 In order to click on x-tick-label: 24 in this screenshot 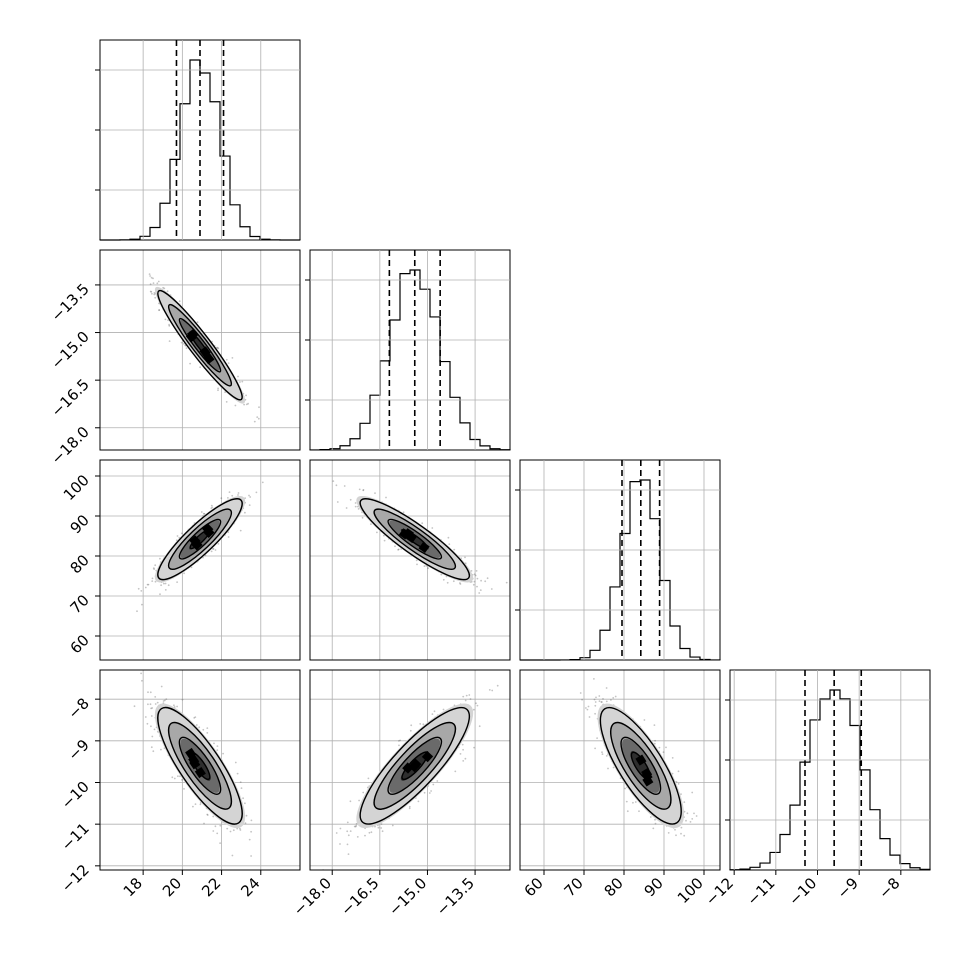, I will do `click(250, 887)`.